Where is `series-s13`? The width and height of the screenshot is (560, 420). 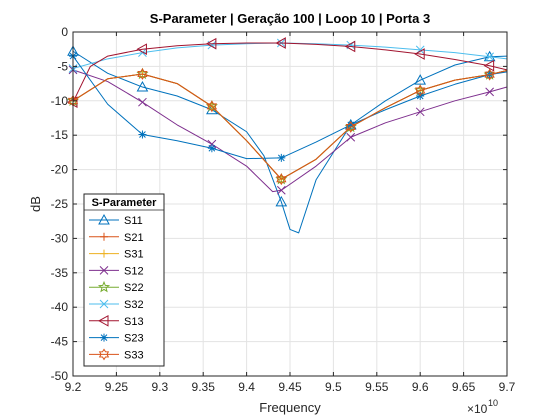
series-s13 is located at coordinates (287, 73).